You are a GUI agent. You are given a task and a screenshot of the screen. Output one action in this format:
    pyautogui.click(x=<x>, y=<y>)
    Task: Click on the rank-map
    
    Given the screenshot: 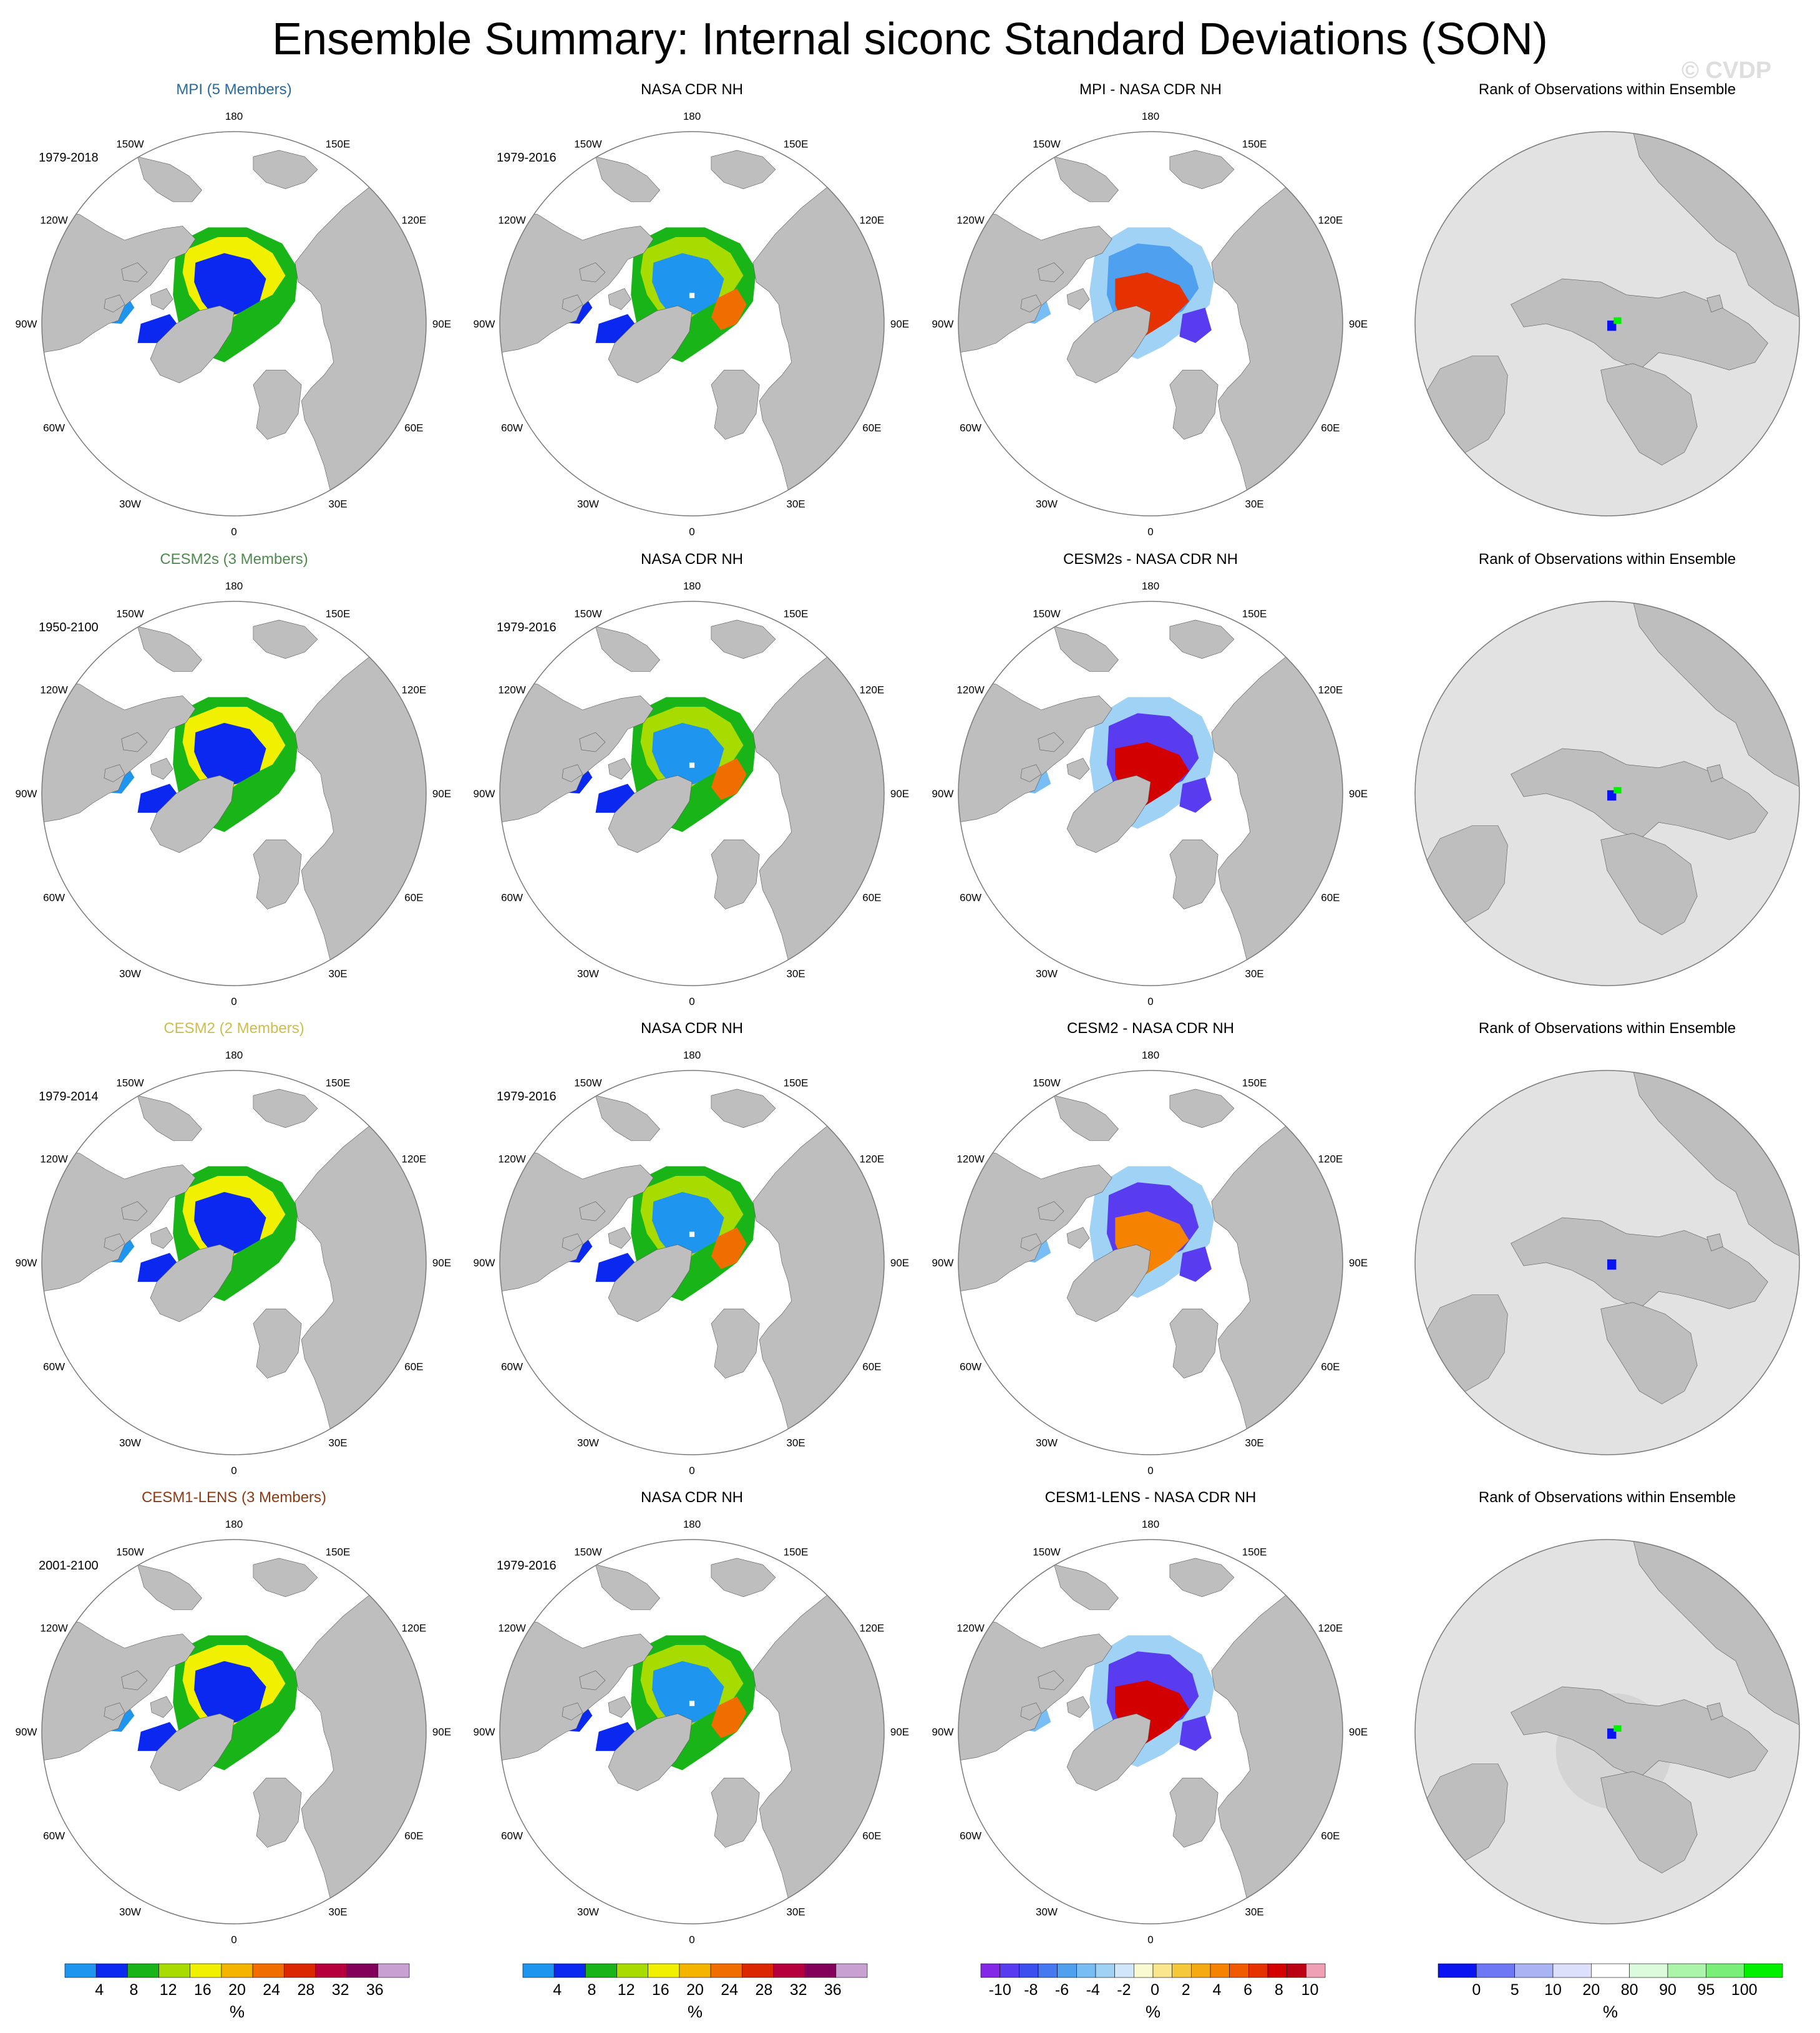 What is the action you would take?
    pyautogui.click(x=1607, y=793)
    